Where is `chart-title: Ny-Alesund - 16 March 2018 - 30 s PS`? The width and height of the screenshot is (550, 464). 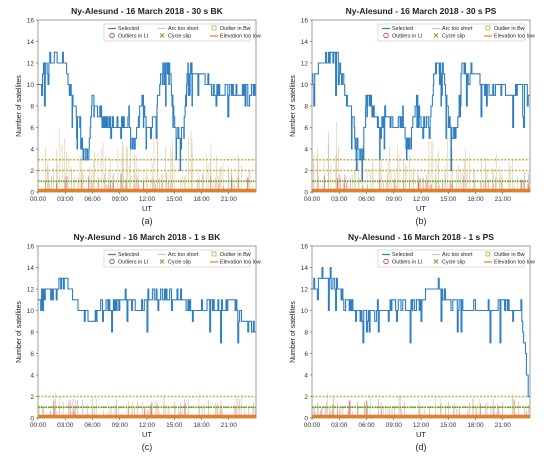 chart-title: Ny-Alesund - 16 March 2018 - 30 s PS is located at coordinates (421, 11).